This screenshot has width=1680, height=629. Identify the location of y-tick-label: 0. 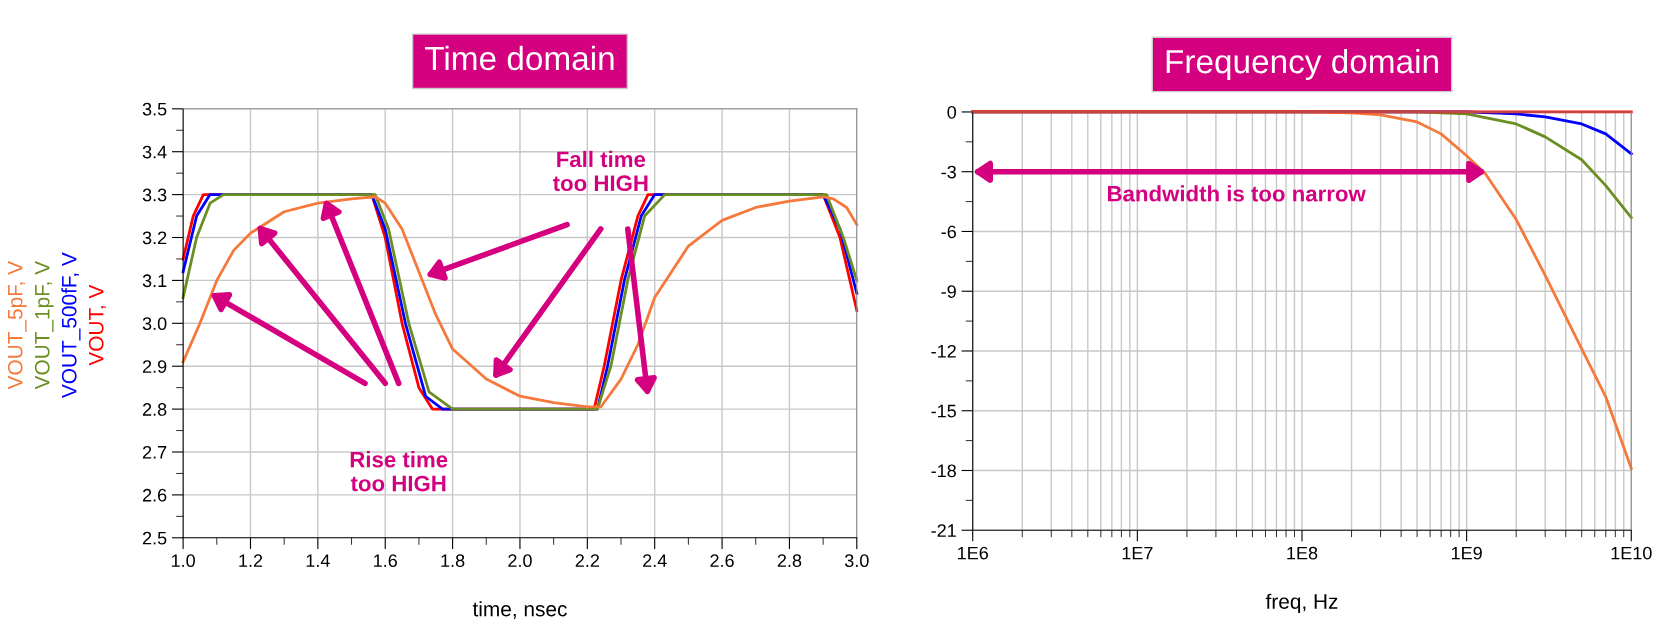
(952, 112).